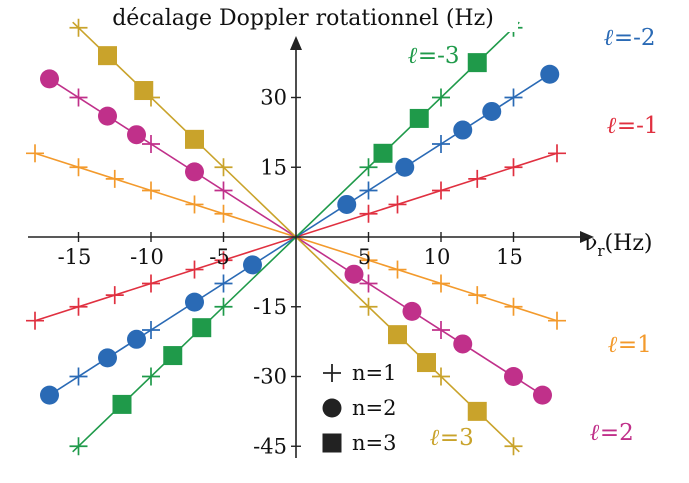 The image size is (689, 483). Describe the element at coordinates (601, 251) in the screenshot. I see `x-axis-label-subscript: r` at that location.